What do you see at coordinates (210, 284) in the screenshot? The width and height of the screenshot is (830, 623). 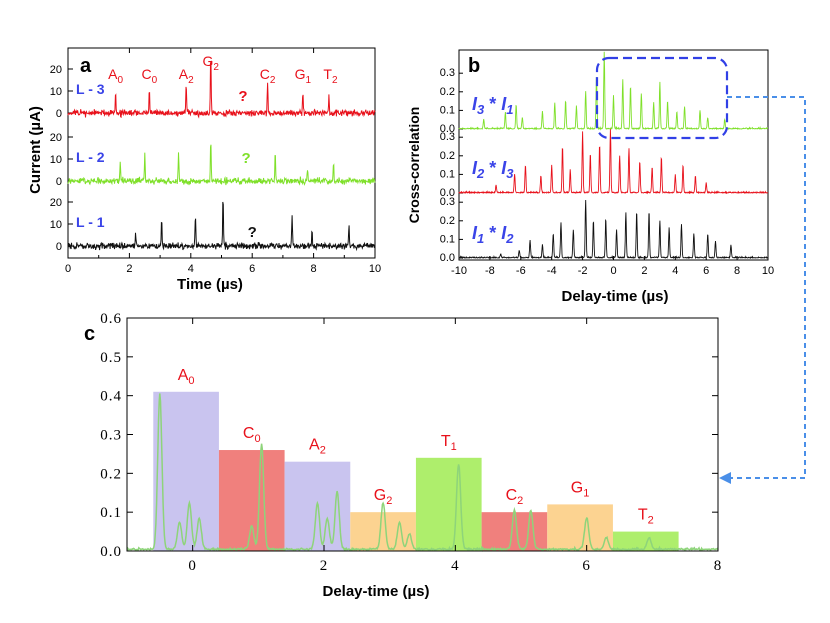 I see `panel-a-x-axis-label: Time (µs)` at bounding box center [210, 284].